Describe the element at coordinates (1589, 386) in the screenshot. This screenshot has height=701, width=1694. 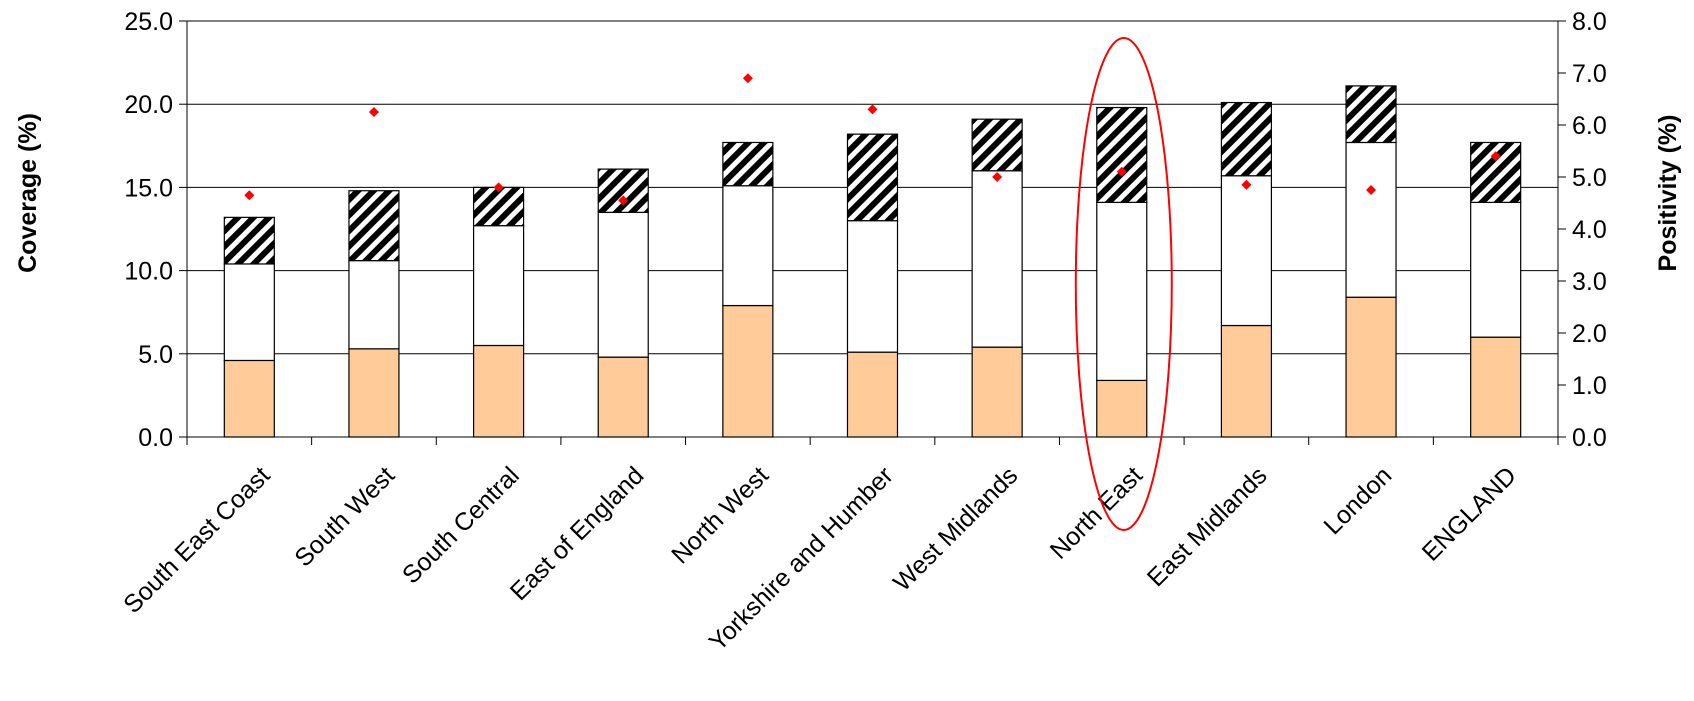
I see `y2-tick-label: 1.0` at that location.